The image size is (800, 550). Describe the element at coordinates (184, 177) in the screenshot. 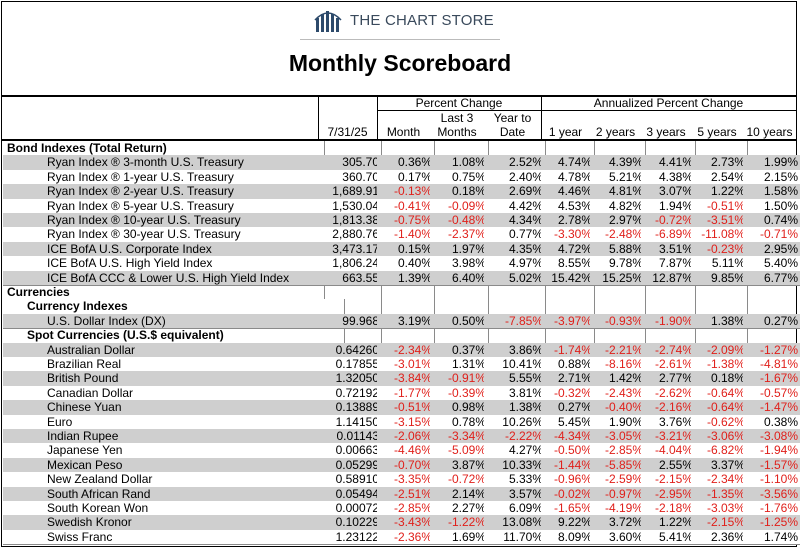

I see `row-label: Ryan Index ® 1-year U.S. Treasury` at that location.